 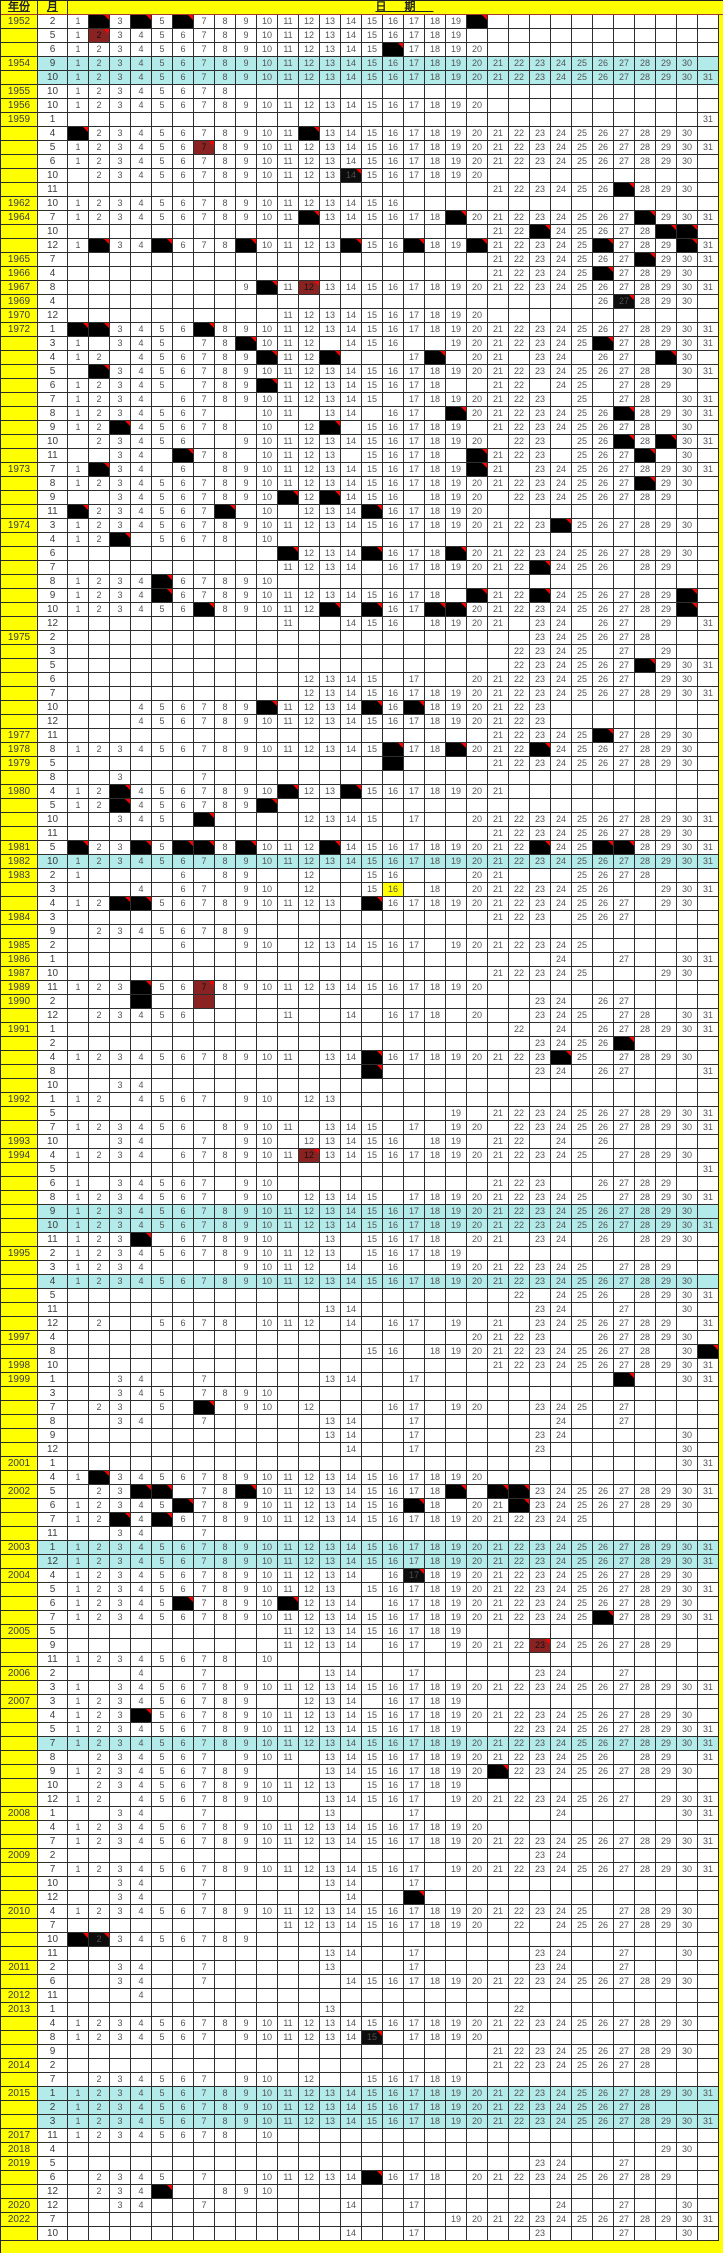 I want to click on year-cell: 1952, so click(x=19, y=22).